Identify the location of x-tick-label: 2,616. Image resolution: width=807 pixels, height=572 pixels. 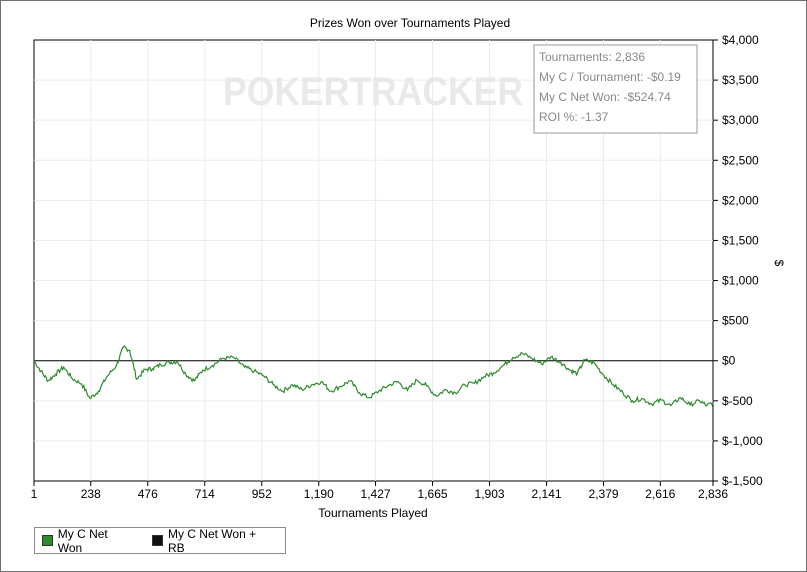
(660, 494).